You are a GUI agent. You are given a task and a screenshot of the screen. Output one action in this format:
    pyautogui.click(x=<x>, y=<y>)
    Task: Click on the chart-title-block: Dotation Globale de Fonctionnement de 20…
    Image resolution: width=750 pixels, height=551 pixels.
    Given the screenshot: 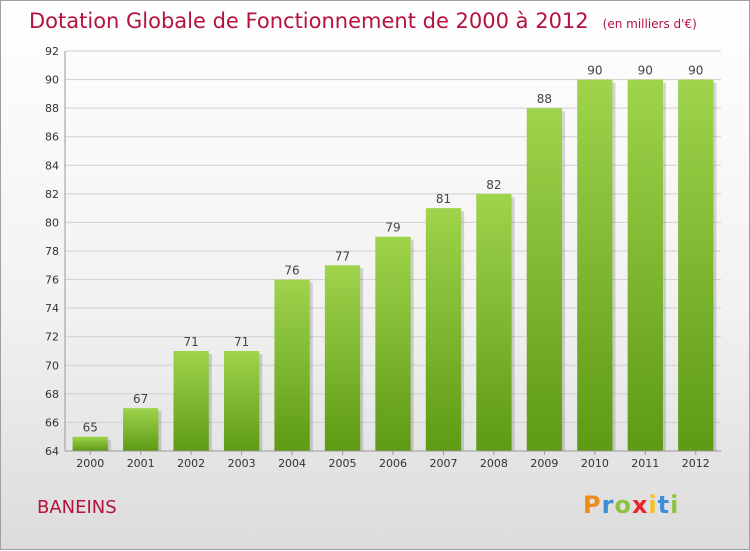 What is the action you would take?
    pyautogui.click(x=363, y=21)
    